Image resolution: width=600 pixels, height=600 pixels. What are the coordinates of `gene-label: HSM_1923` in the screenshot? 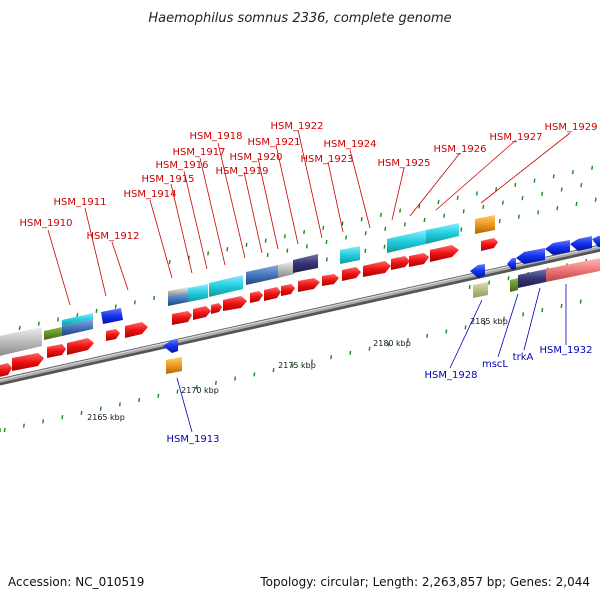 It's located at (327, 159).